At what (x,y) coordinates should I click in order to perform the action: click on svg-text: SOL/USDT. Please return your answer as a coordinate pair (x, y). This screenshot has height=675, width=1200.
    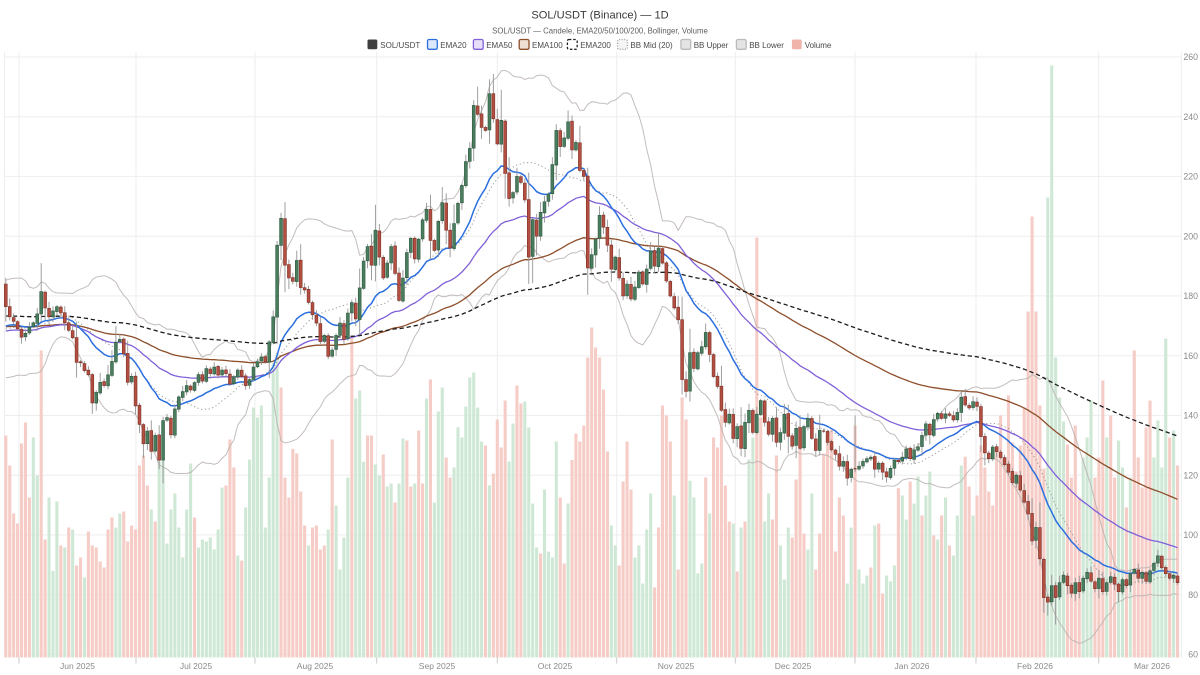
    Looking at the image, I should click on (400, 45).